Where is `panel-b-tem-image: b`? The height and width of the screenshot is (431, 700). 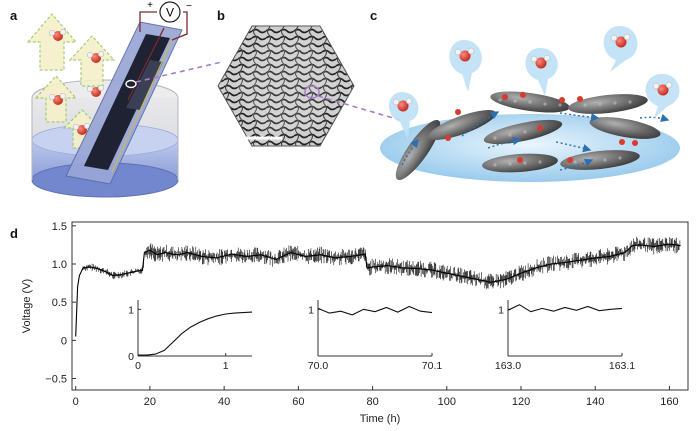
panel-b-tem-image: b is located at coordinates (309, 77).